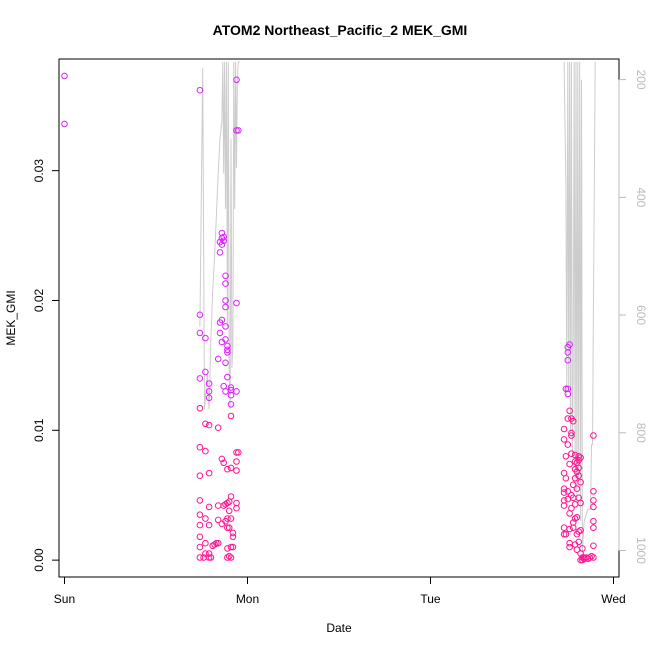  What do you see at coordinates (64, 599) in the screenshot?
I see `x-tick-label: Sun` at bounding box center [64, 599].